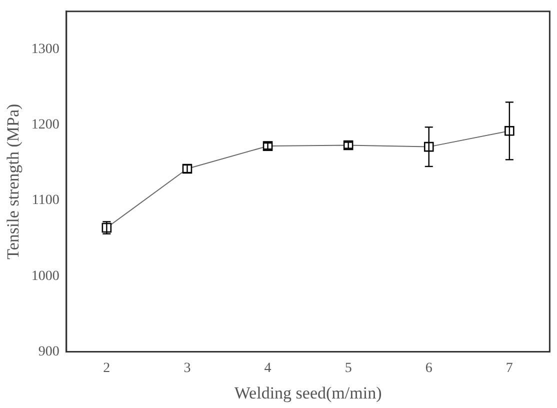  Describe the element at coordinates (348, 368) in the screenshot. I see `x-tick-label: 5` at that location.